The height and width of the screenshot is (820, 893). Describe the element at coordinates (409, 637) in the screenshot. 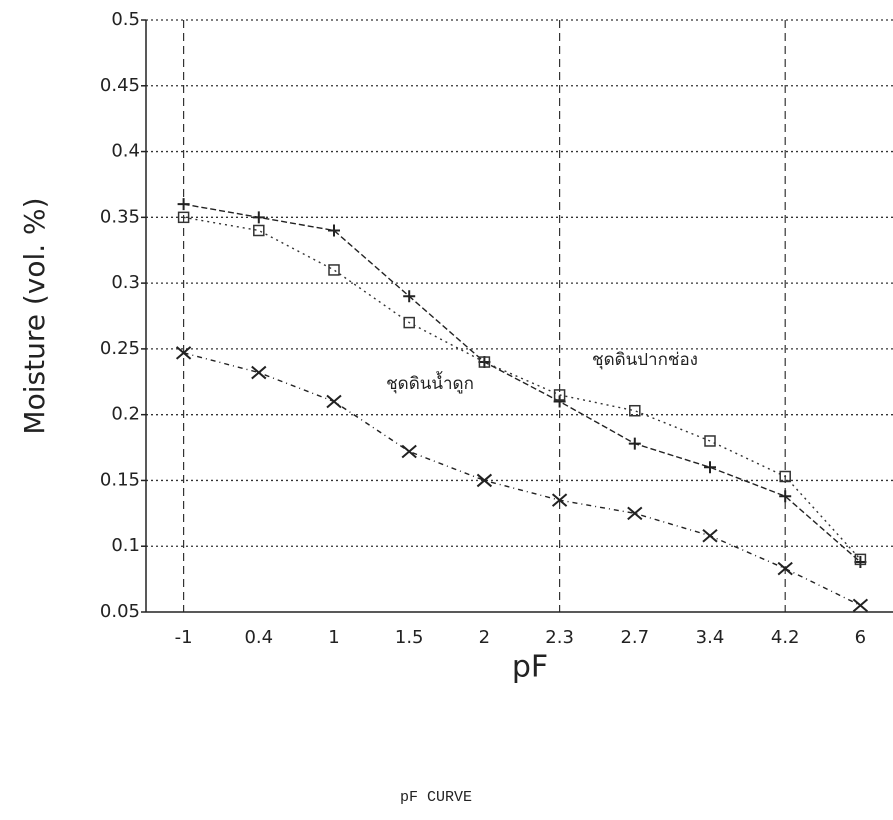

I see `x-tick-label: 1.5` at that location.